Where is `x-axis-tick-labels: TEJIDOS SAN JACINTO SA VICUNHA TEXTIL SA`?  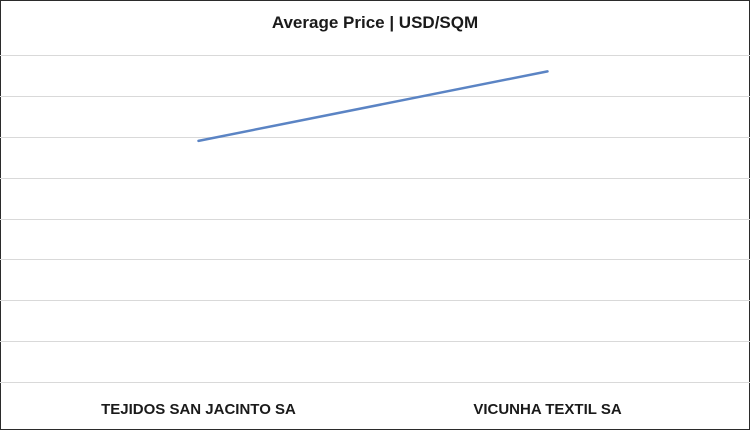 x-axis-tick-labels: TEJIDOS SAN JACINTO SA VICUNHA TEXTIL SA is located at coordinates (361, 409).